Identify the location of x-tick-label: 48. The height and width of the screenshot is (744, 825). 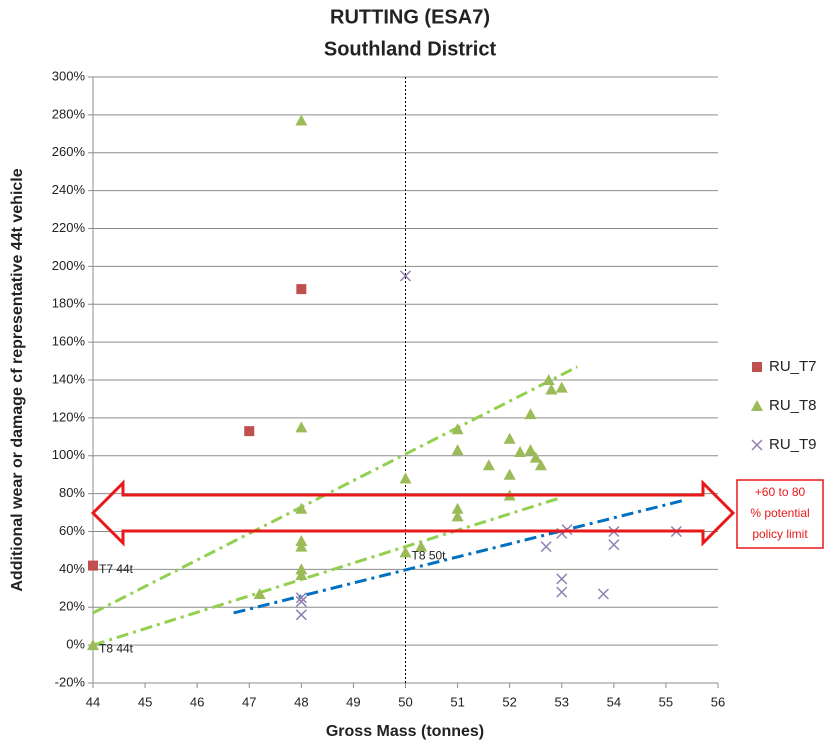
(301, 701).